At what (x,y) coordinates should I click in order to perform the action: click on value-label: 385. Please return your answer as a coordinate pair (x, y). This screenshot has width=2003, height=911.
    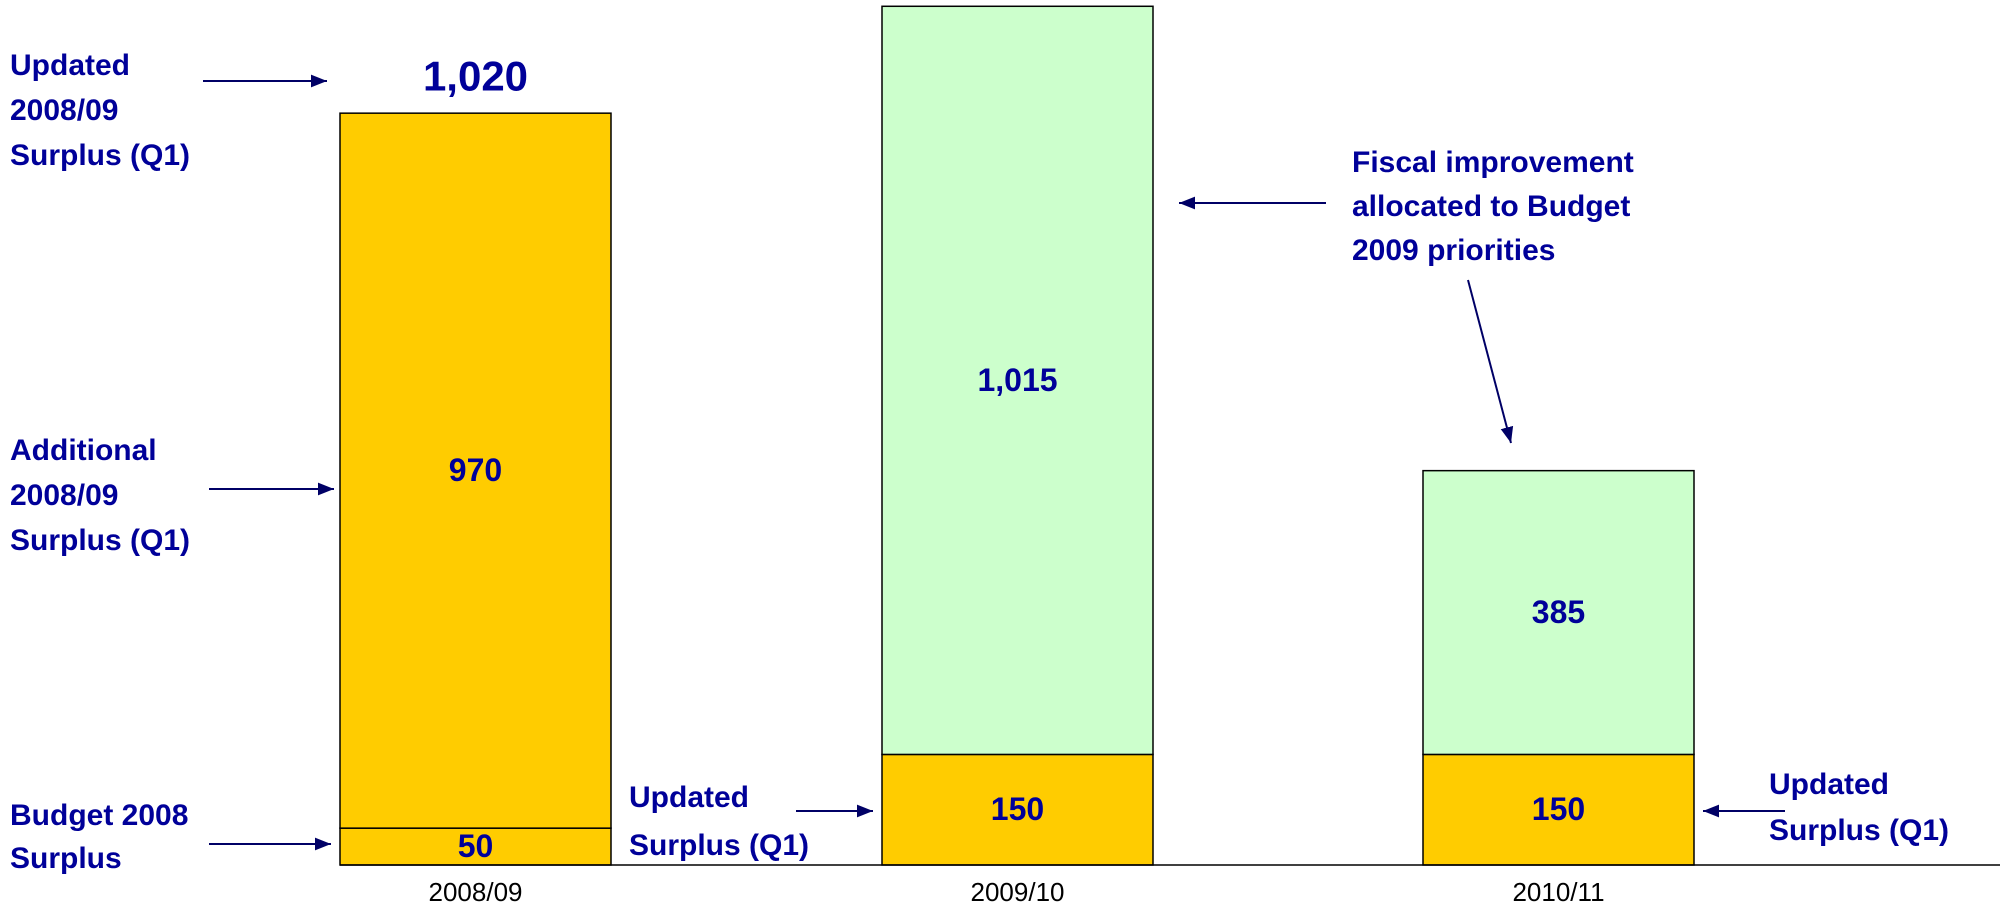
    Looking at the image, I should click on (1558, 612).